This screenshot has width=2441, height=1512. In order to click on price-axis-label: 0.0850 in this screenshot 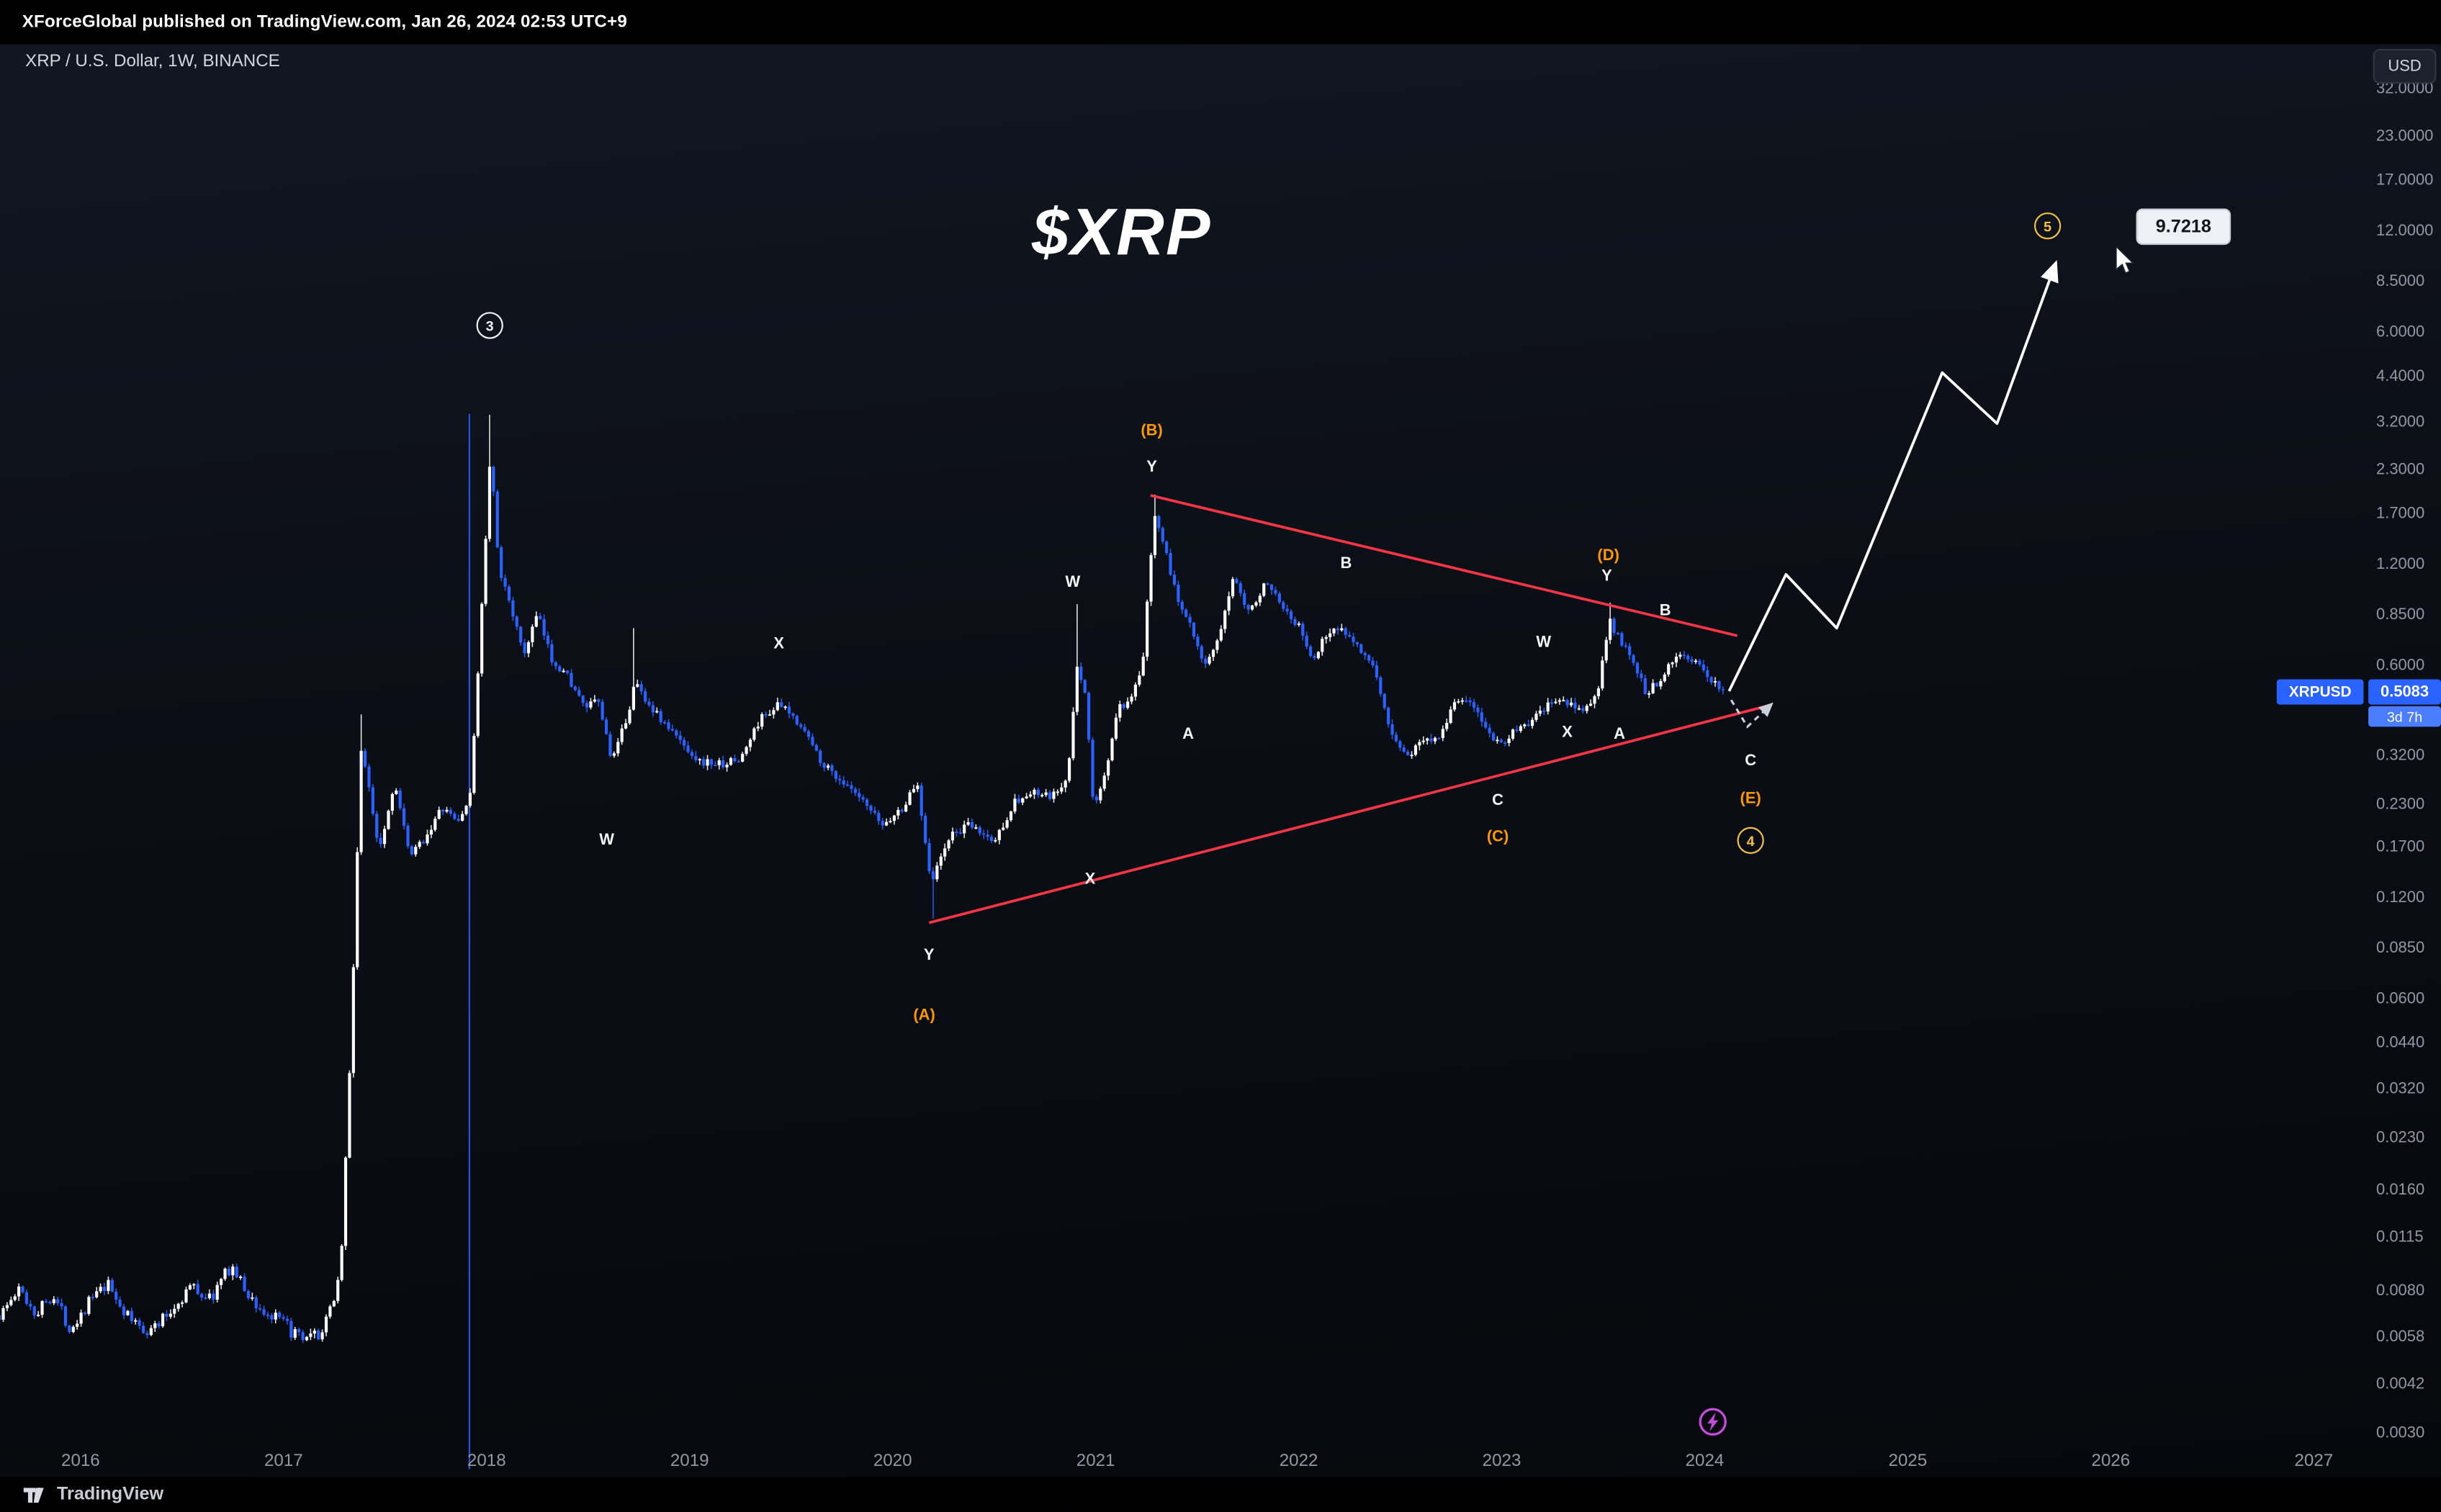, I will do `click(2400, 949)`.